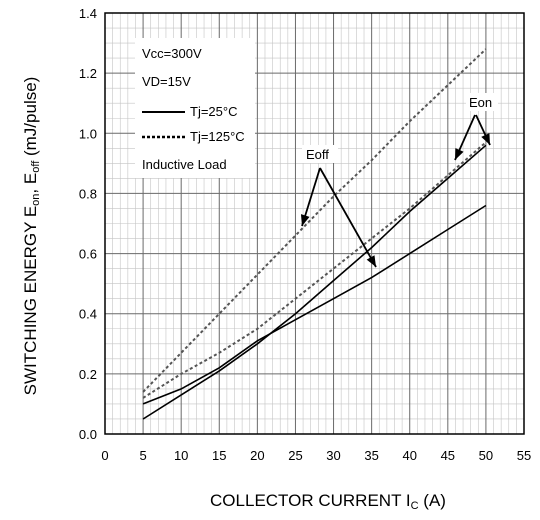 The width and height of the screenshot is (540, 520). What do you see at coordinates (257, 455) in the screenshot?
I see `x-tick-label: 20` at bounding box center [257, 455].